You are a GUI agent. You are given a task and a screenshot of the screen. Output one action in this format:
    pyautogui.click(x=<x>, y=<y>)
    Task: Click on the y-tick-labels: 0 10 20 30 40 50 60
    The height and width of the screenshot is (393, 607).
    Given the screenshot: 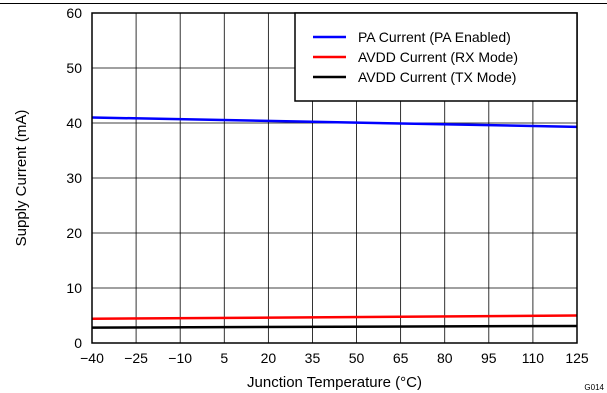 What is the action you would take?
    pyautogui.click(x=74, y=178)
    